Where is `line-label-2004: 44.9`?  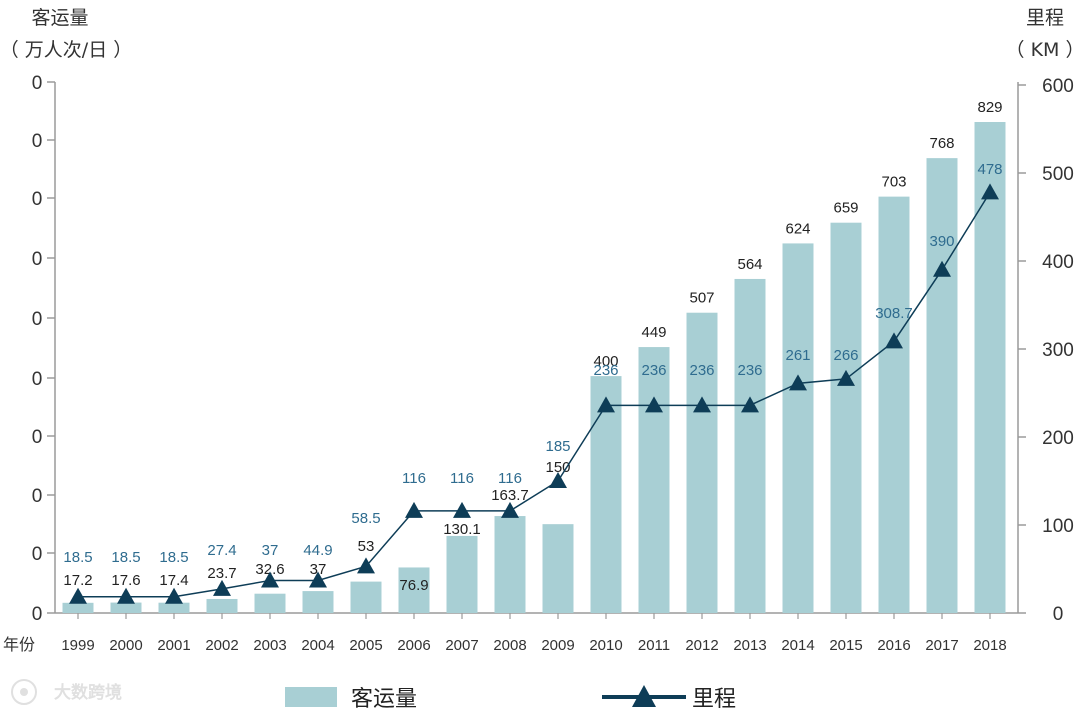
line-label-2004: 44.9 is located at coordinates (317, 550).